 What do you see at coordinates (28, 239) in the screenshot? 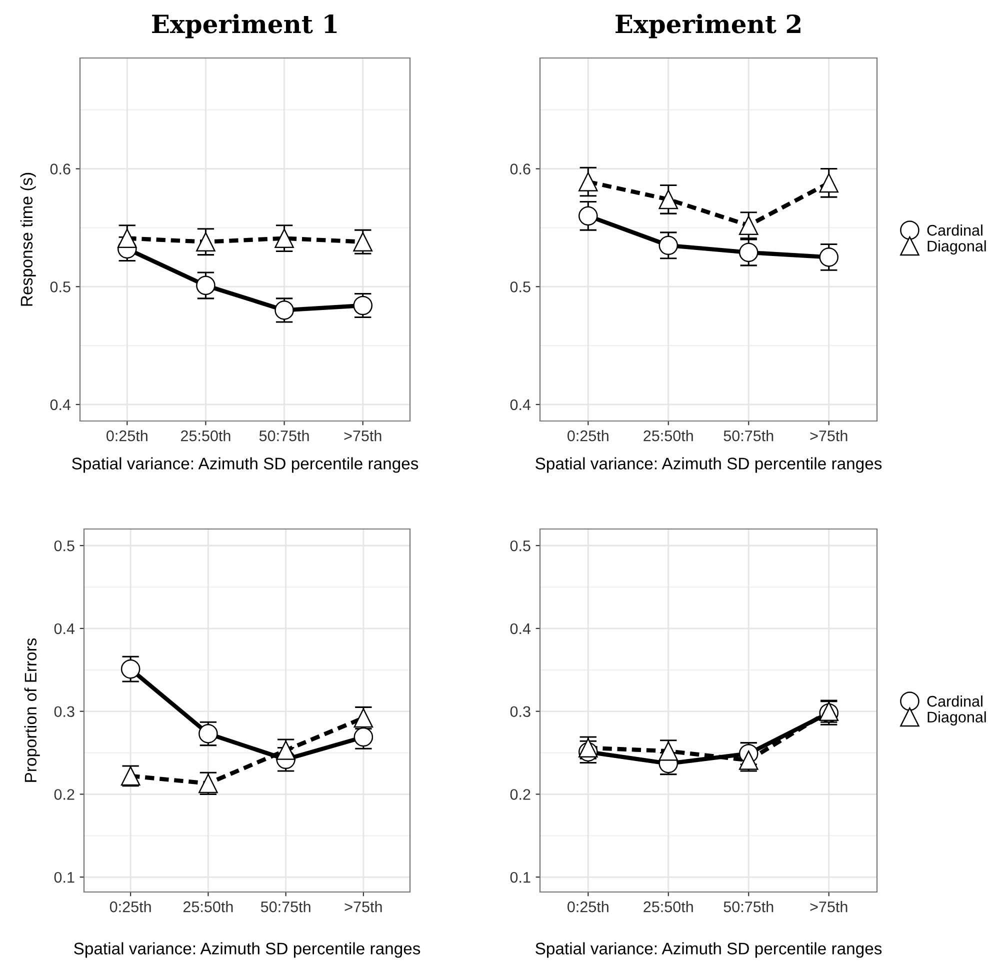
I see `y-axis-title: Response time (s)` at bounding box center [28, 239].